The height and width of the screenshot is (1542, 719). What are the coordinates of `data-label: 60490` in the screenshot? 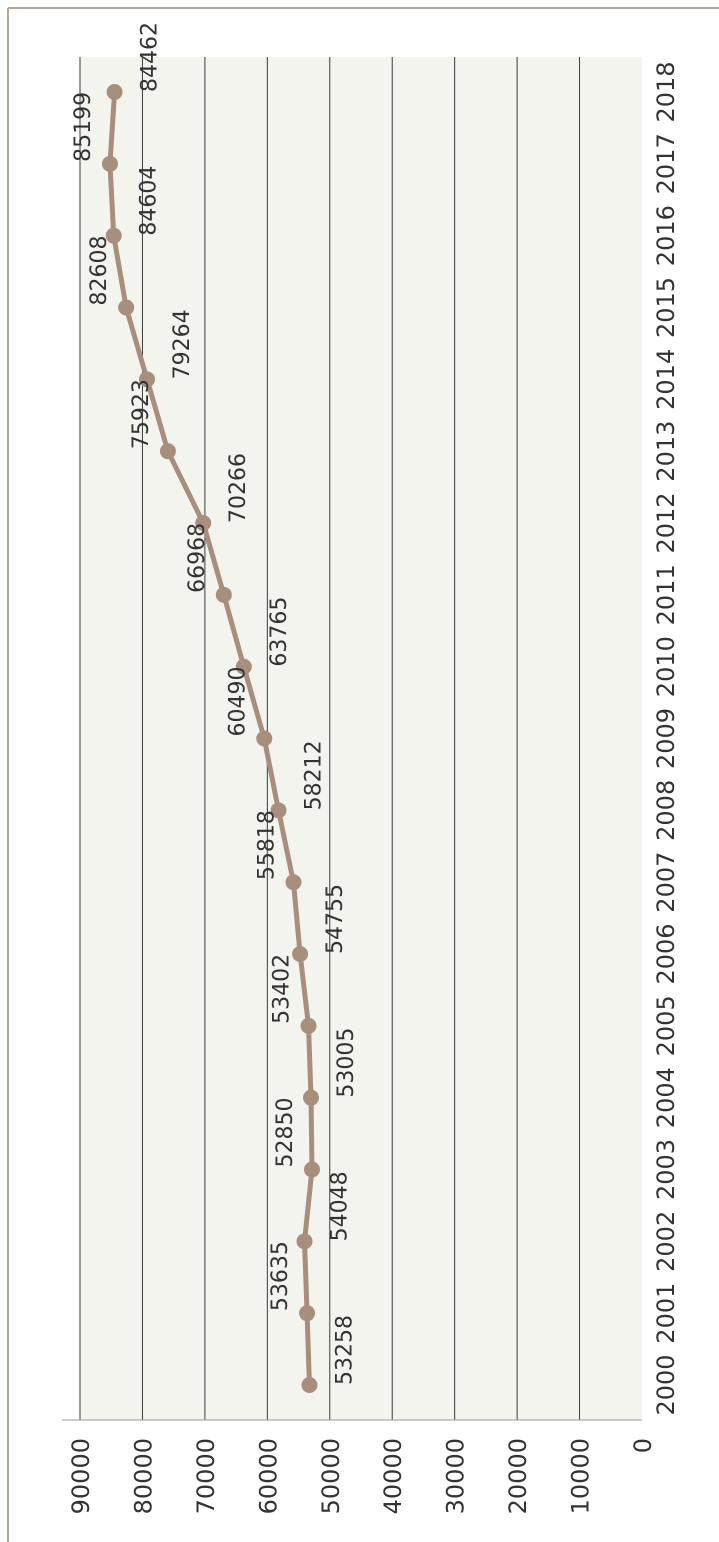 It's located at (237, 702).